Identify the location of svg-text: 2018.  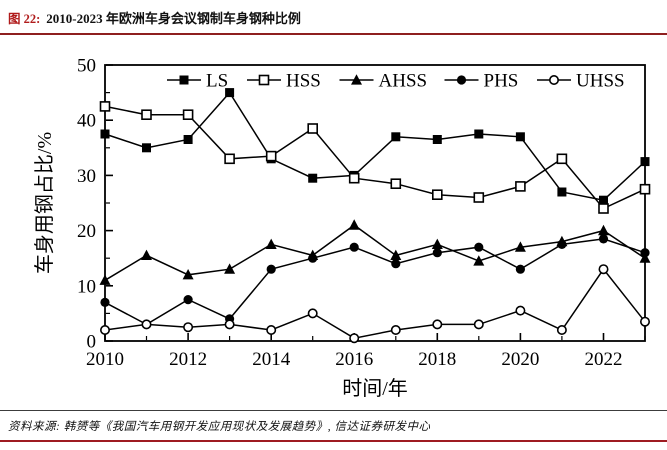
(437, 359).